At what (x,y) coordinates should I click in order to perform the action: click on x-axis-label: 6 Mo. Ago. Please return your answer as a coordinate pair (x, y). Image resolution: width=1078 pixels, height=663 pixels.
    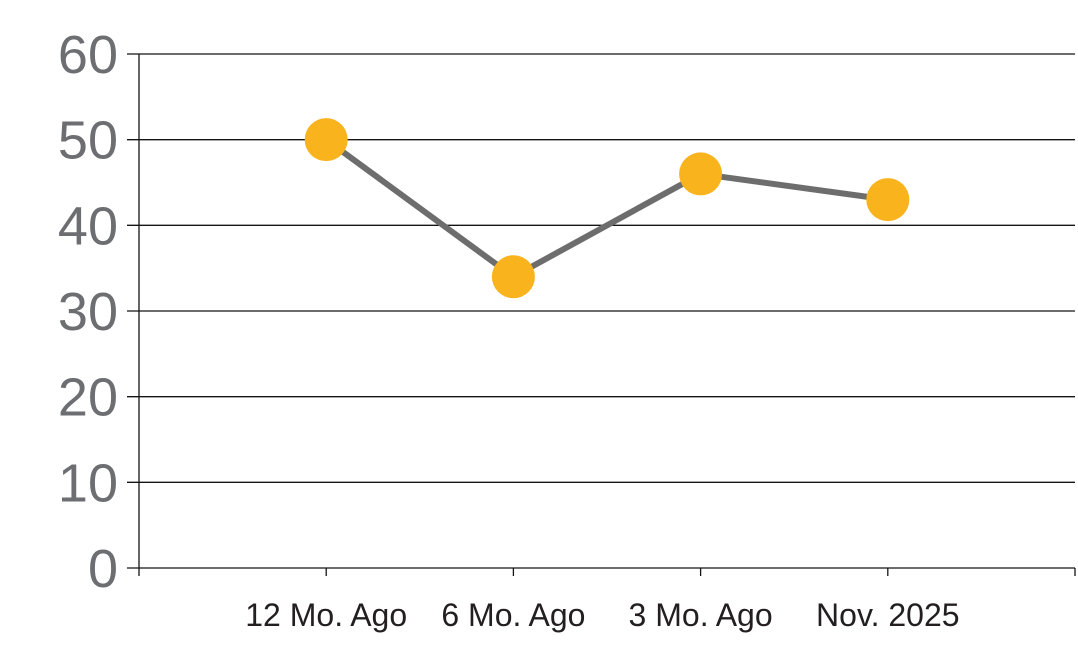
    Looking at the image, I should click on (513, 615).